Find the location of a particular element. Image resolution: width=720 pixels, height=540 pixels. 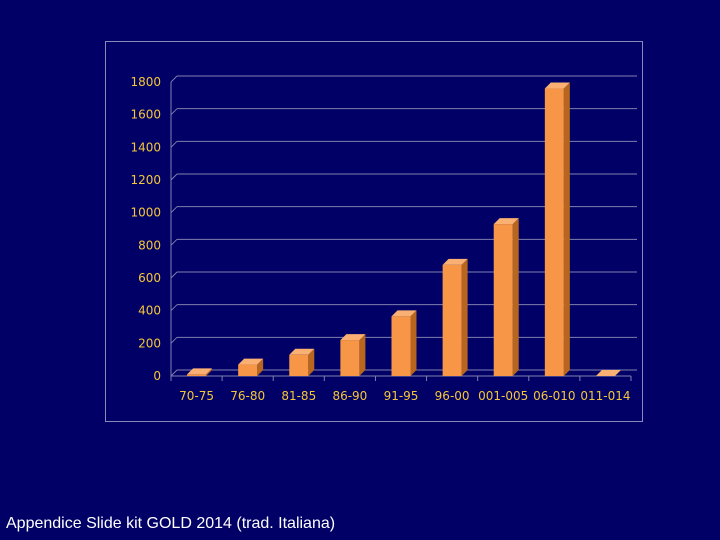

y-tick-label: 1800 is located at coordinates (145, 82).